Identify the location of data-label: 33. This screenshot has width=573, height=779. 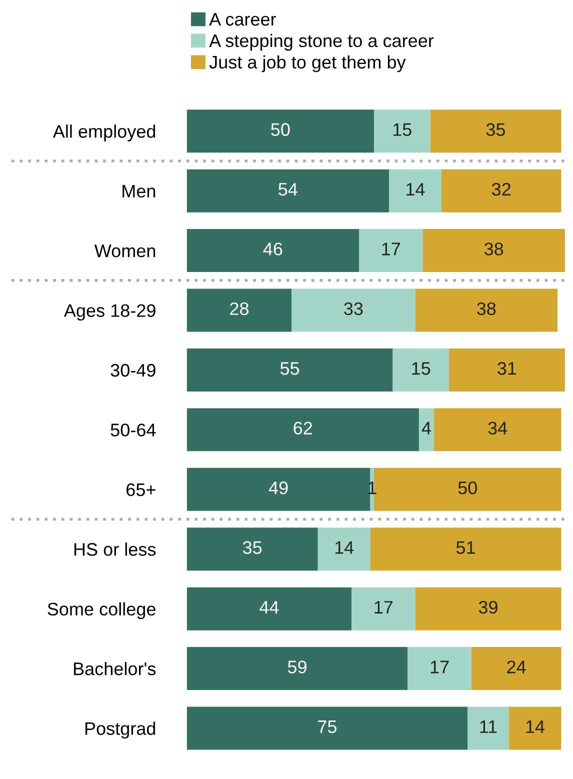
(353, 309).